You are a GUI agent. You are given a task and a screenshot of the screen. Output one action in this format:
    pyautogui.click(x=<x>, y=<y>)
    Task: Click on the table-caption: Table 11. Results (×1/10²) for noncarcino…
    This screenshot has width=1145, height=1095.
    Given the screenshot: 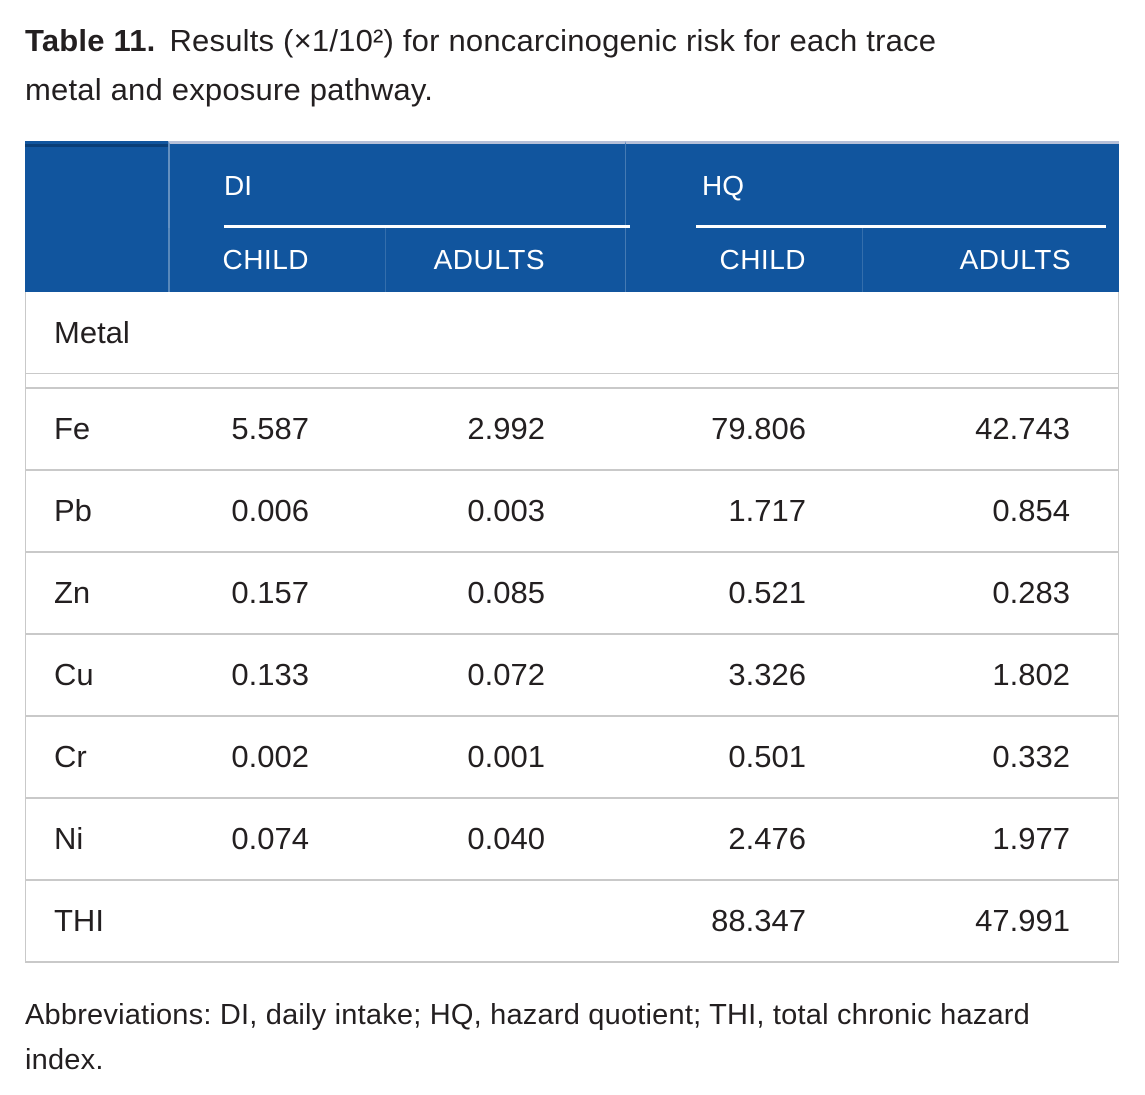 What is the action you would take?
    pyautogui.click(x=560, y=65)
    